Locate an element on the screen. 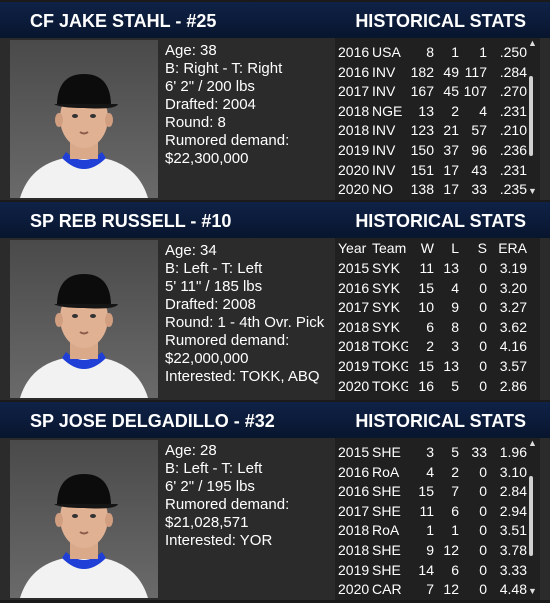 This screenshot has width=550, height=603. stat-cell: 3.19 is located at coordinates (513, 268).